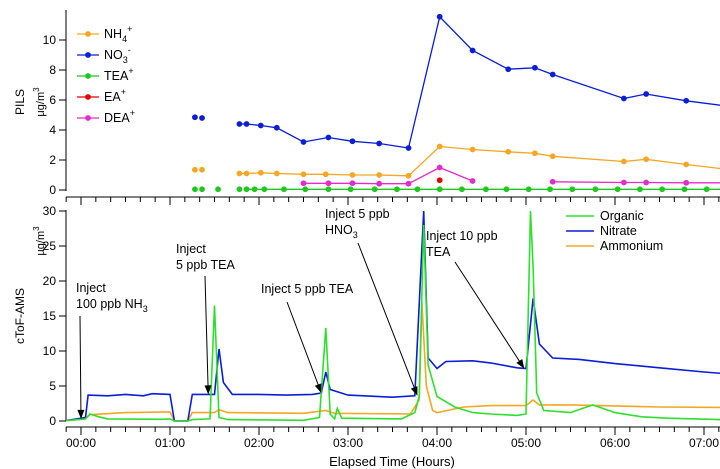 This screenshot has width=720, height=469. What do you see at coordinates (52, 160) in the screenshot?
I see `y-tick-label: 2` at bounding box center [52, 160].